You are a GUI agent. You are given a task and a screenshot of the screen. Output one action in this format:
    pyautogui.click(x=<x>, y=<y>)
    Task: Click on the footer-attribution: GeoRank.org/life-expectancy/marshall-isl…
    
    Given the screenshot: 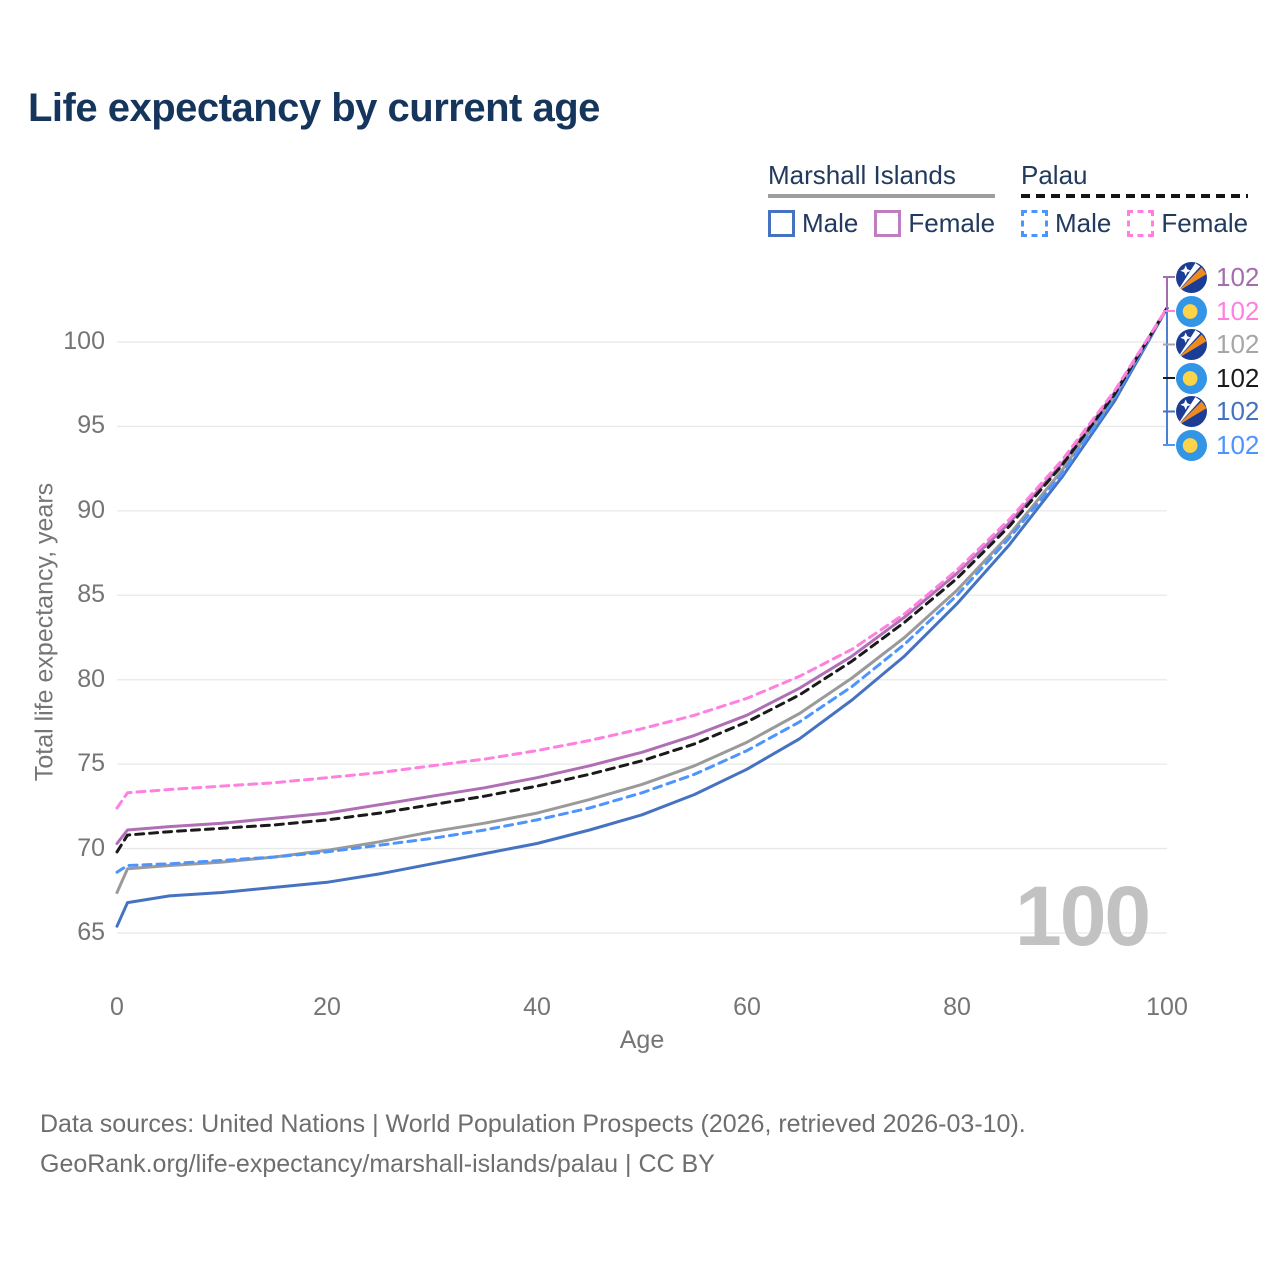 What is the action you would take?
    pyautogui.click(x=377, y=1164)
    